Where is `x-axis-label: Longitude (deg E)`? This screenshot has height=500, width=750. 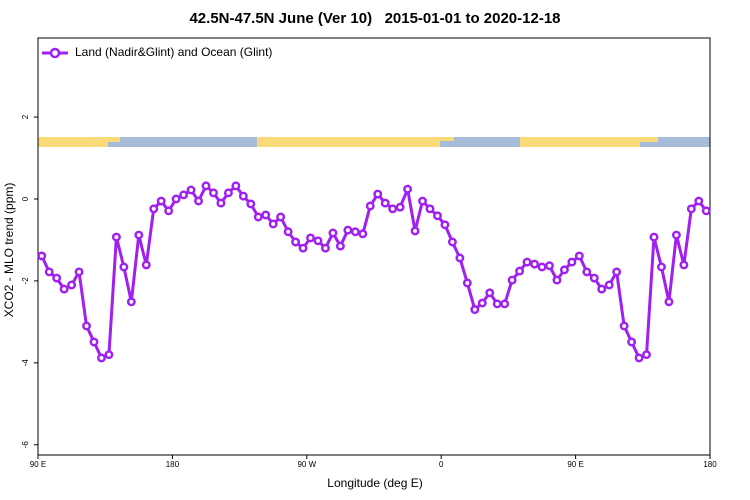 x-axis-label: Longitude (deg E) is located at coordinates (374, 483).